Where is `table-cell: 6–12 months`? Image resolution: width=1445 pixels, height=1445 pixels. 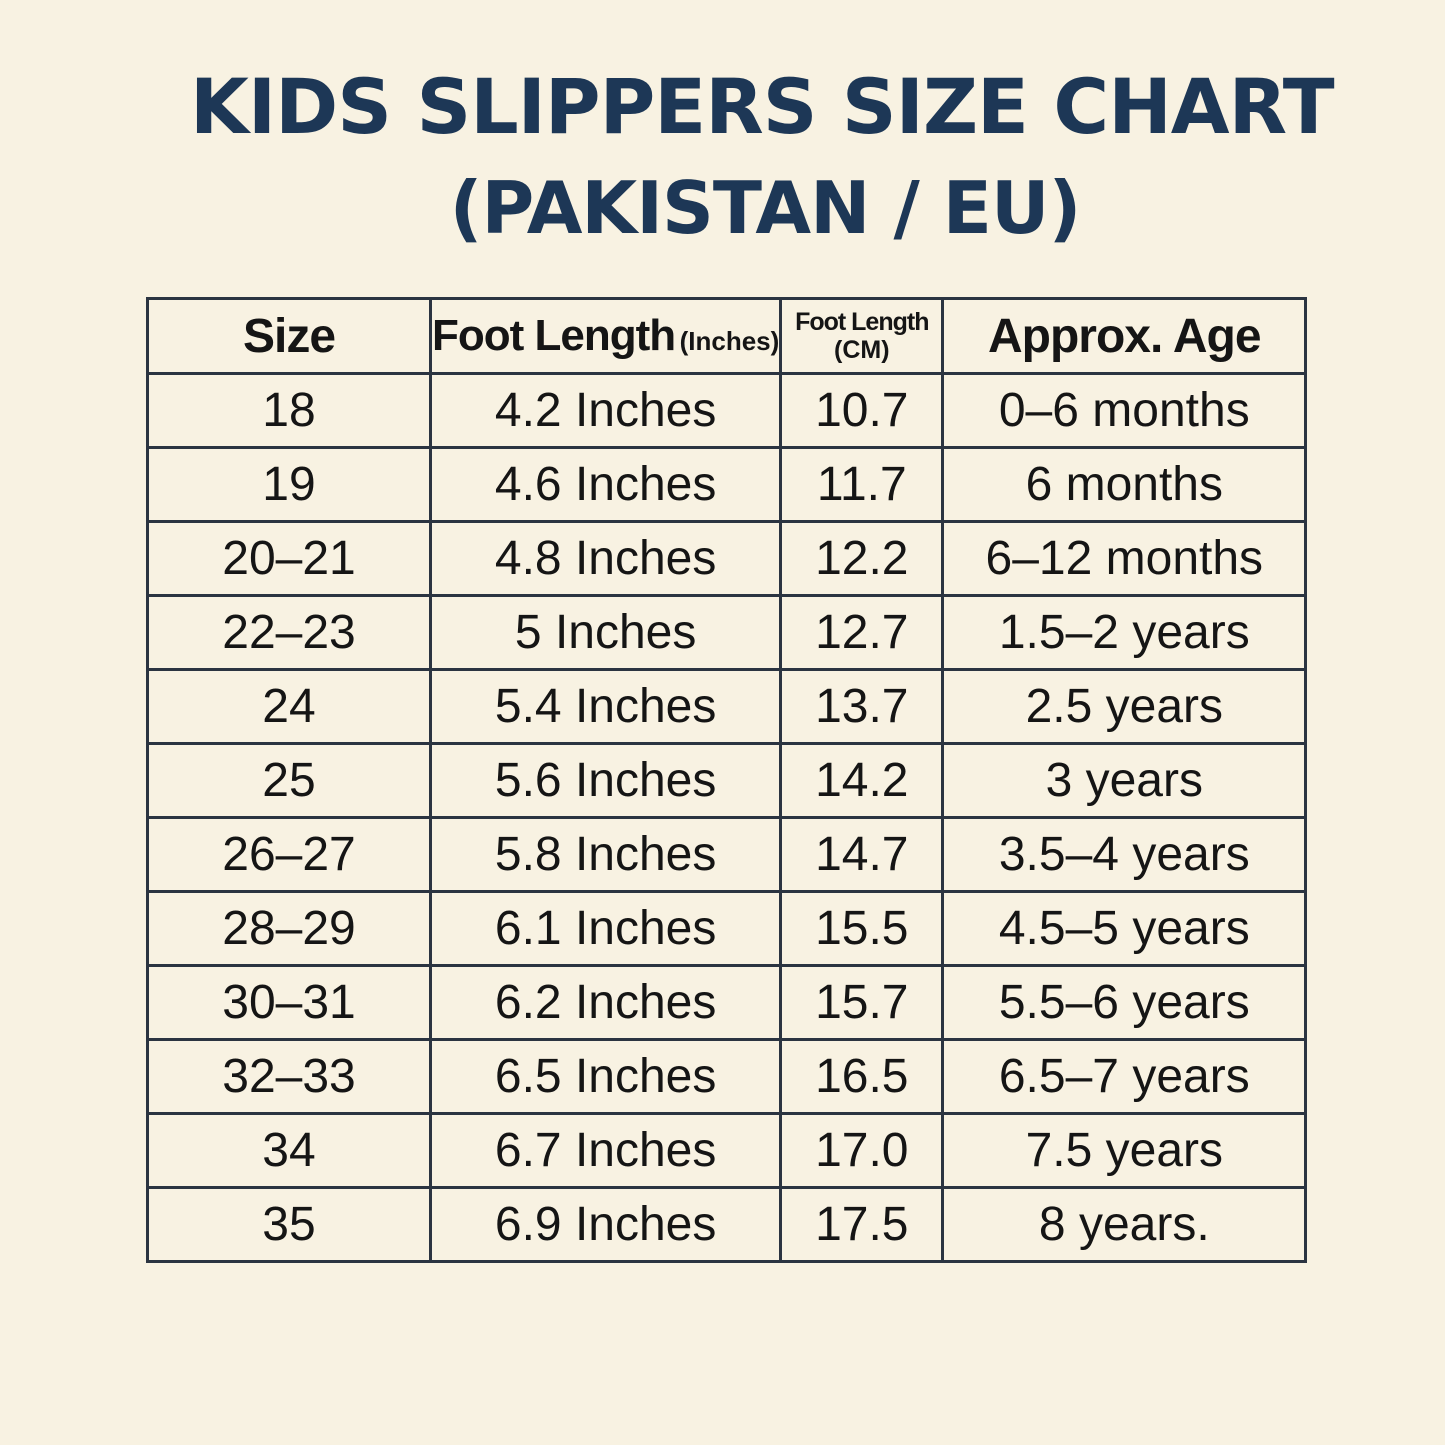 table-cell: 6–12 months is located at coordinates (1124, 558).